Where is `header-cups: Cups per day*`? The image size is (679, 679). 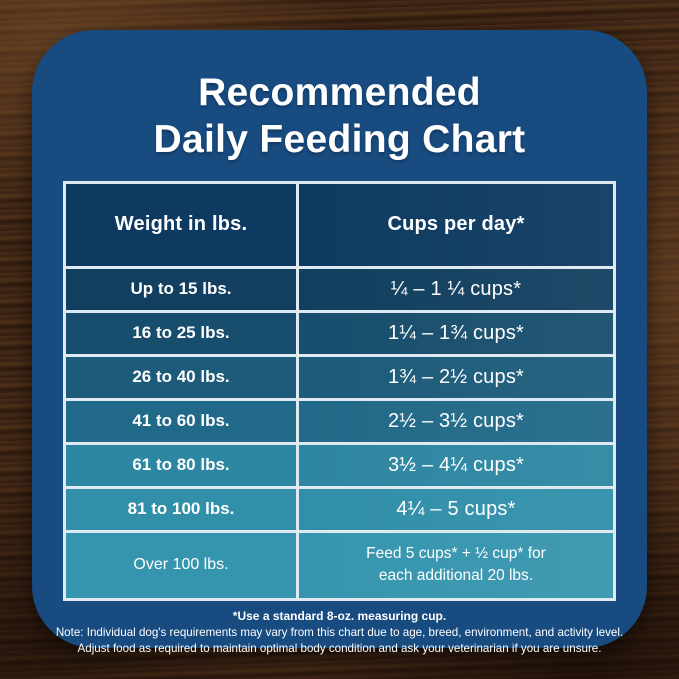 header-cups: Cups per day* is located at coordinates (456, 224).